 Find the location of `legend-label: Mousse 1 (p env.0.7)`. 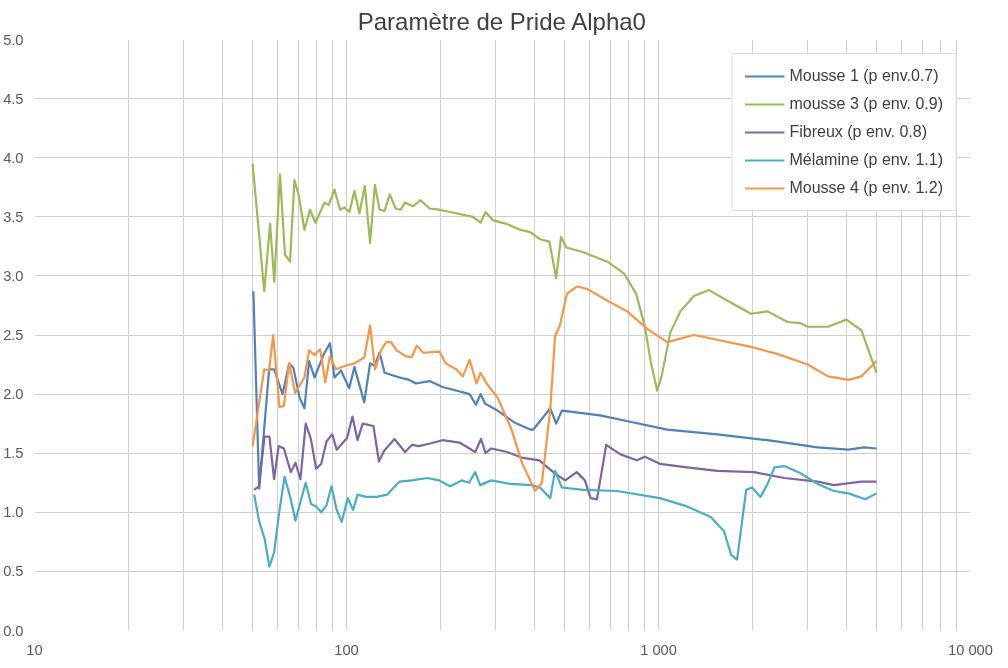

legend-label: Mousse 1 (p env.0.7) is located at coordinates (864, 76).